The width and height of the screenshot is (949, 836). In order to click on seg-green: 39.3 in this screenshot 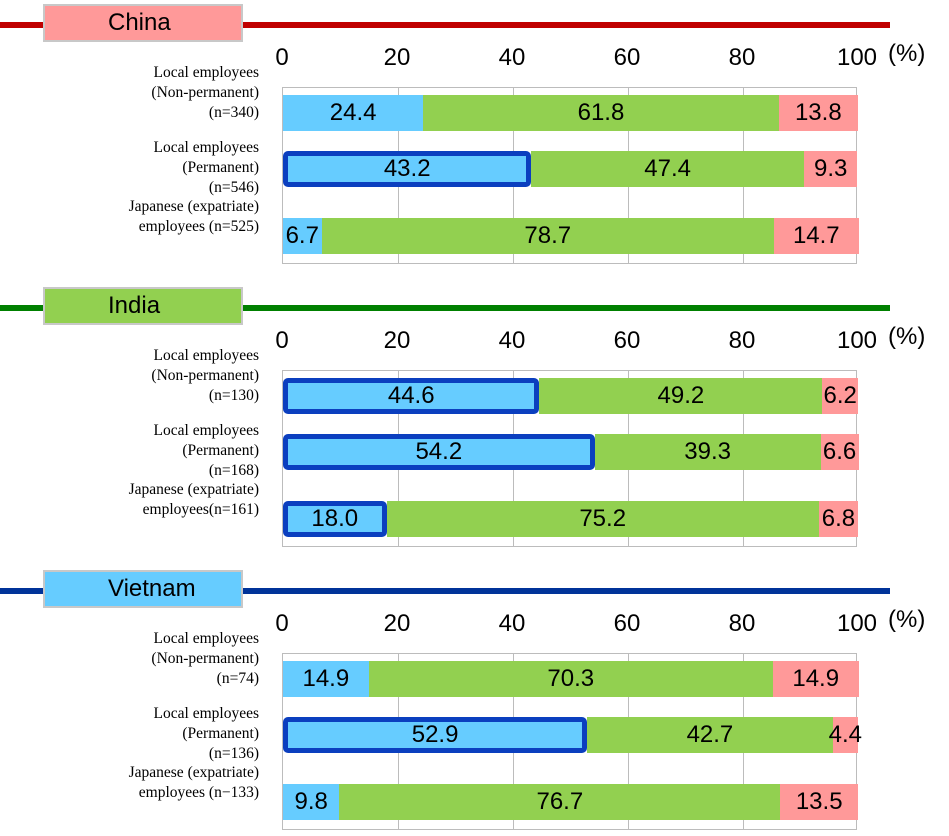, I will do `click(707, 452)`.